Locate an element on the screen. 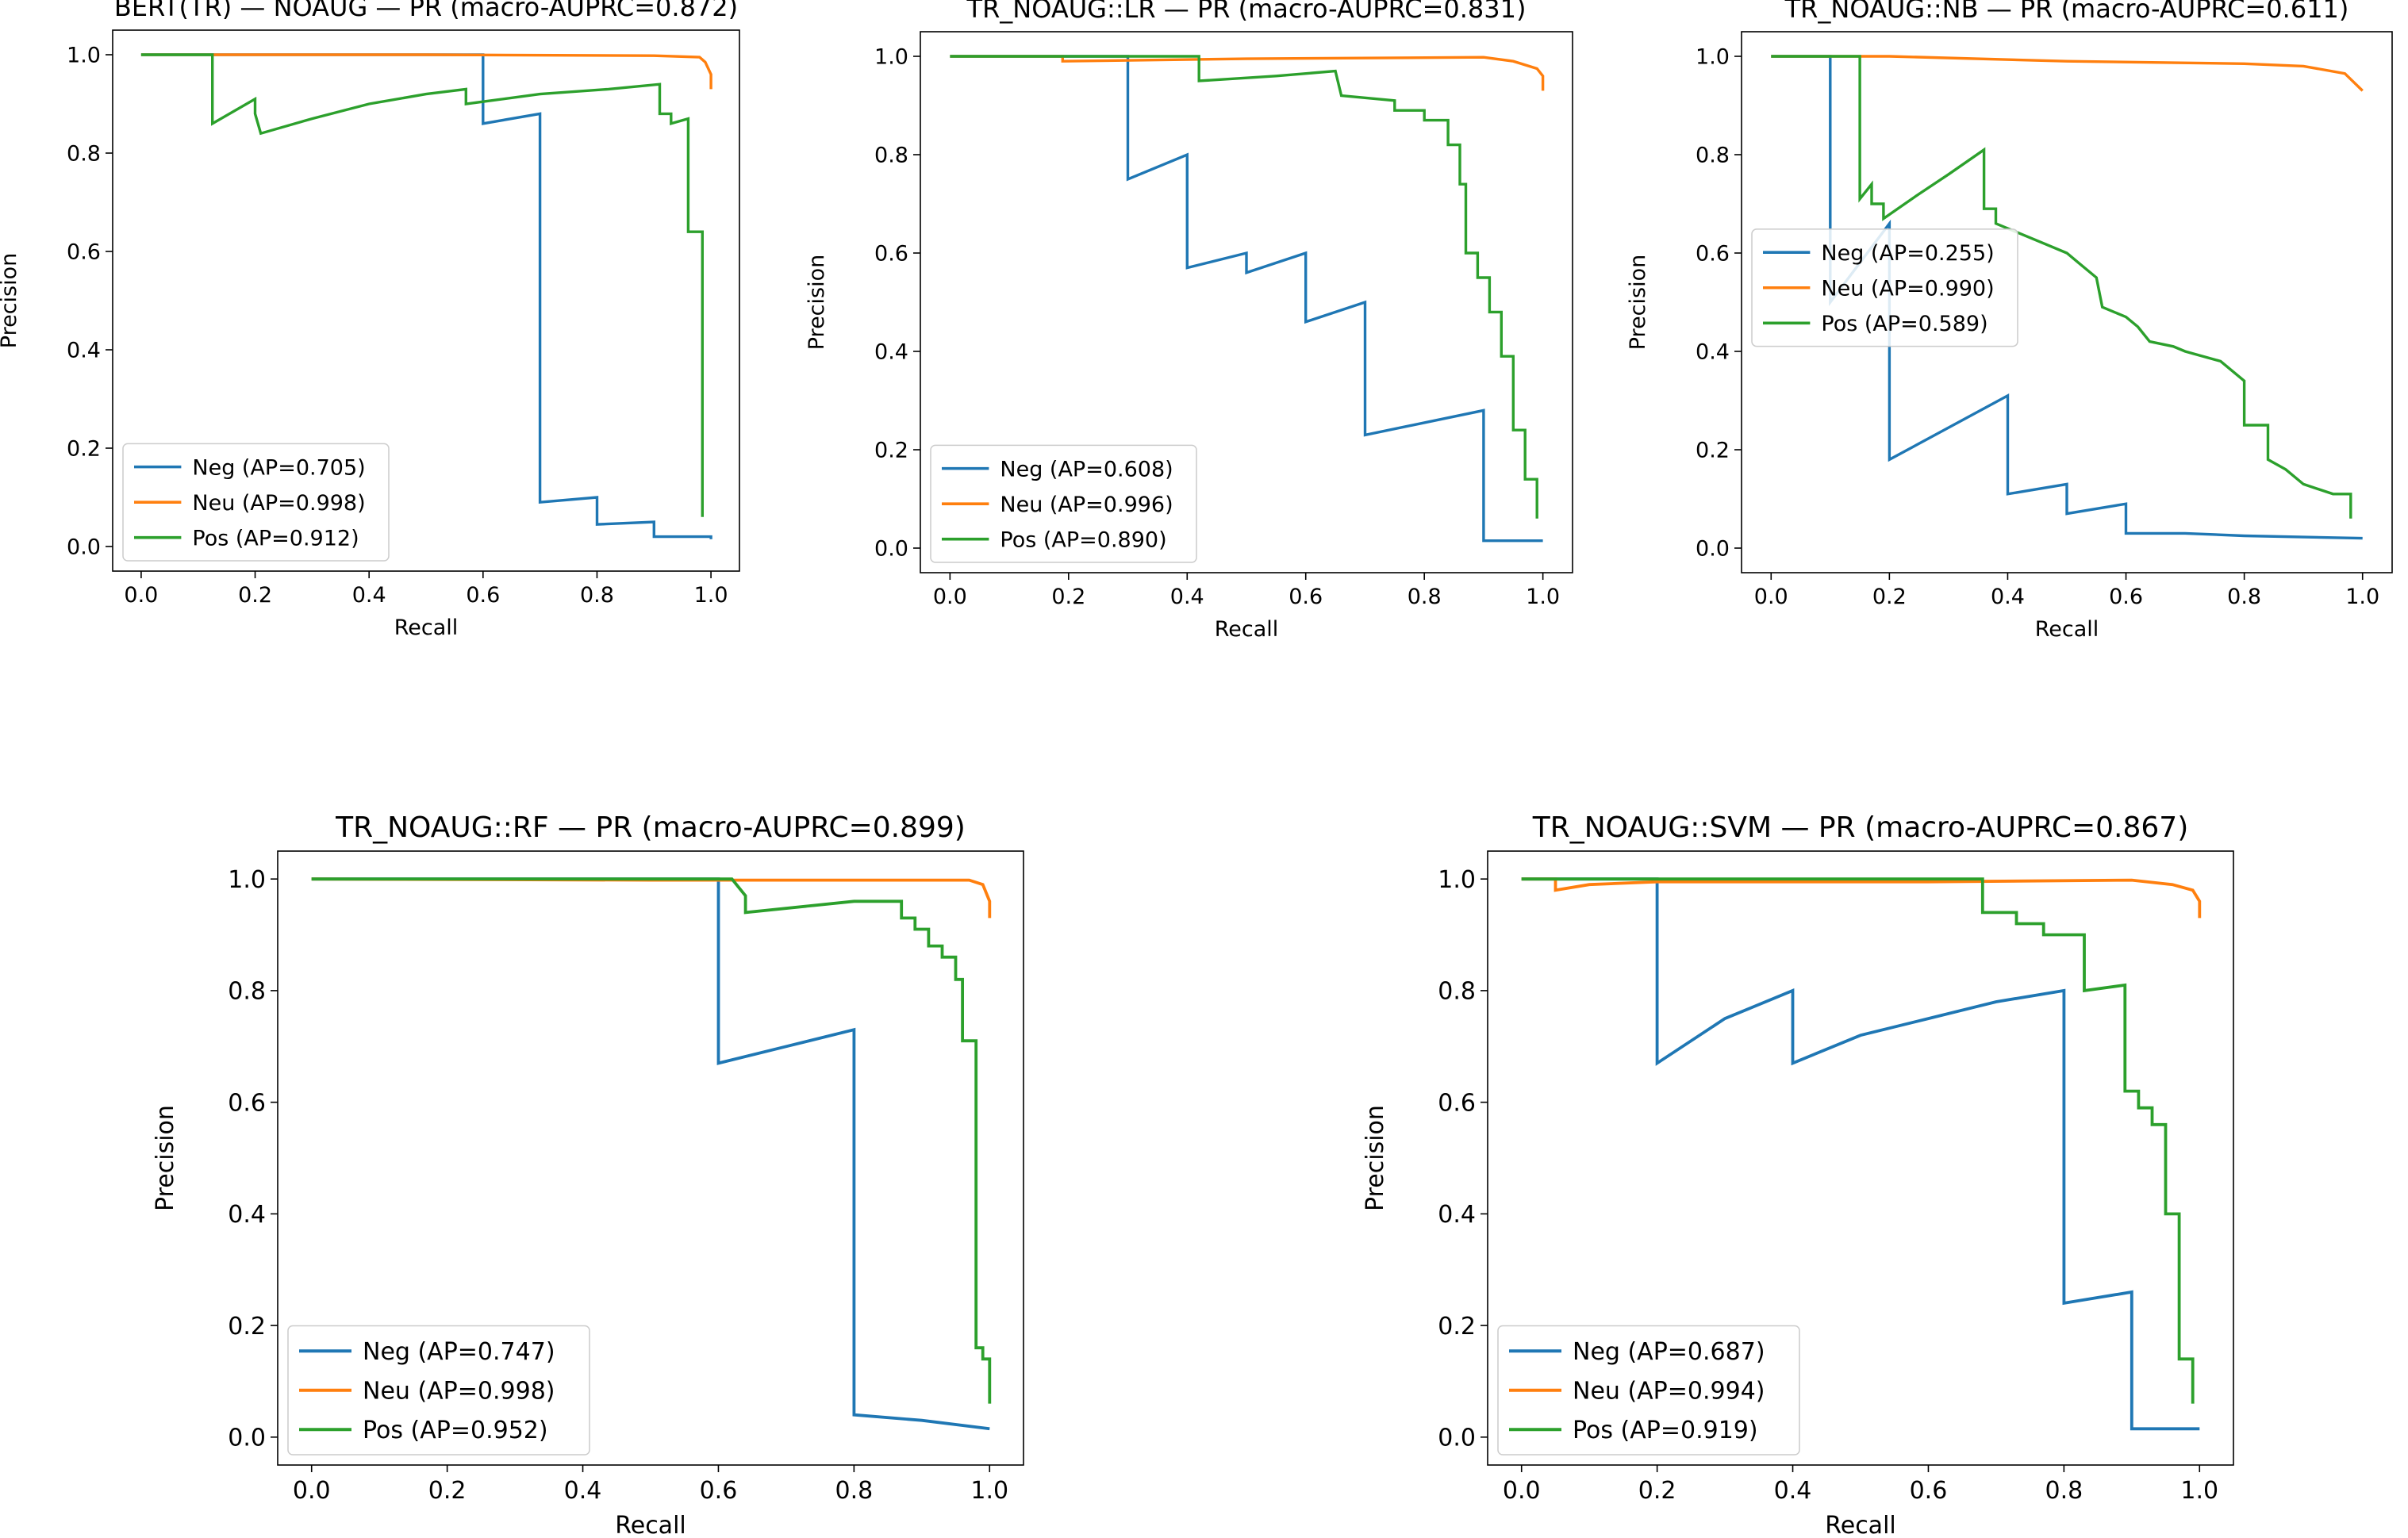  chart-title: TR_NOAUG::SVM — PR (macro-AUPRC=0.867) is located at coordinates (1861, 828).